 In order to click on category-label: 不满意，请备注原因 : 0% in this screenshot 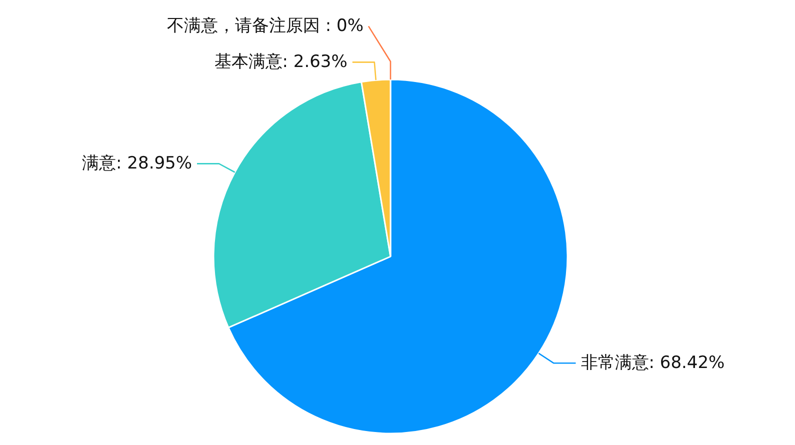, I will do `click(265, 26)`.